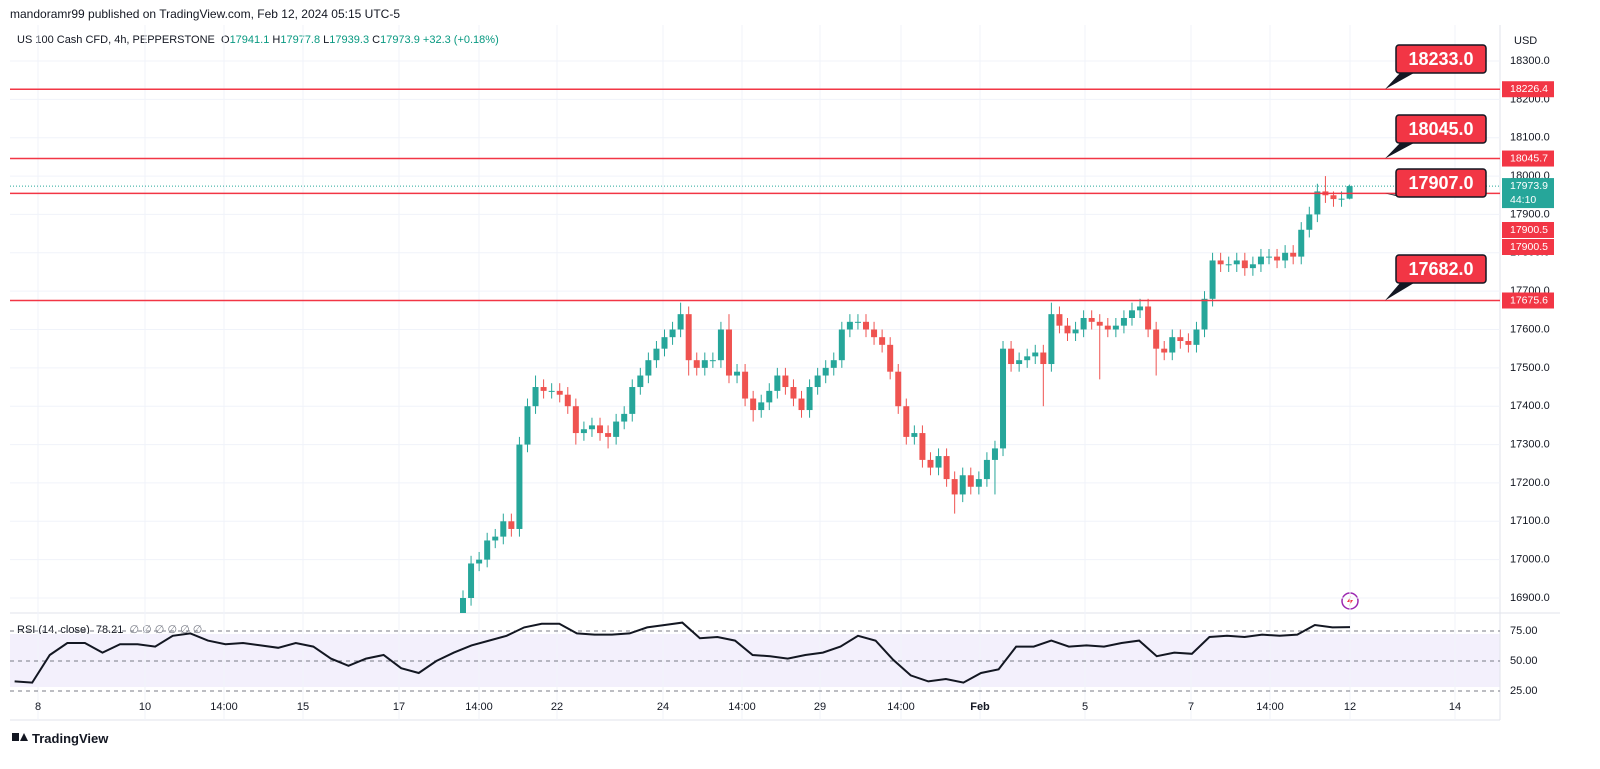 This screenshot has height=769, width=1600. Describe the element at coordinates (400, 40) in the screenshot. I see `ohlc-value: 17973.9` at that location.